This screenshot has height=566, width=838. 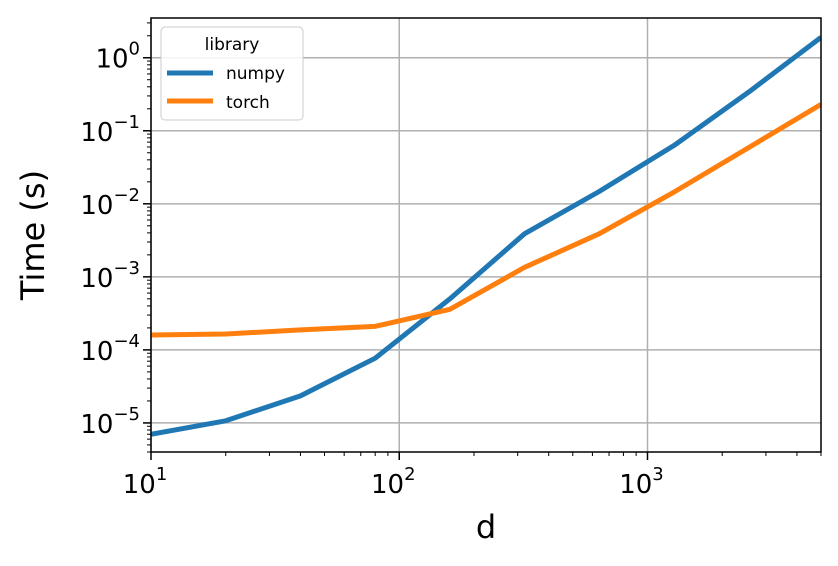 What do you see at coordinates (117, 57) in the screenshot?
I see `y-tick-label: 10⁰` at bounding box center [117, 57].